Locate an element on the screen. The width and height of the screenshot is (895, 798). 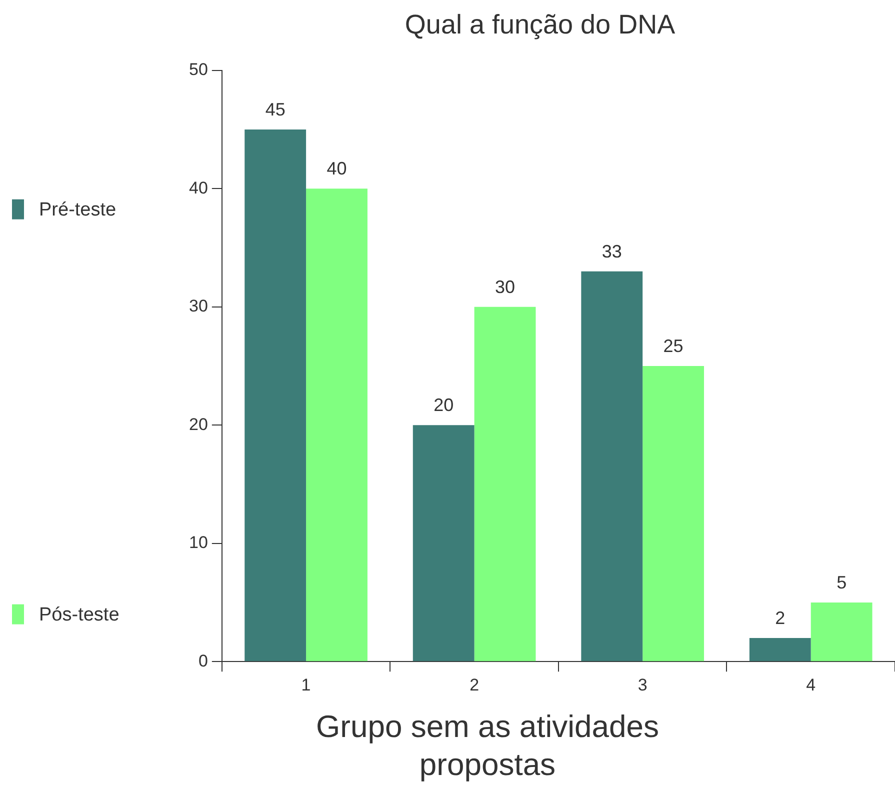
data-label: 33 is located at coordinates (612, 251).